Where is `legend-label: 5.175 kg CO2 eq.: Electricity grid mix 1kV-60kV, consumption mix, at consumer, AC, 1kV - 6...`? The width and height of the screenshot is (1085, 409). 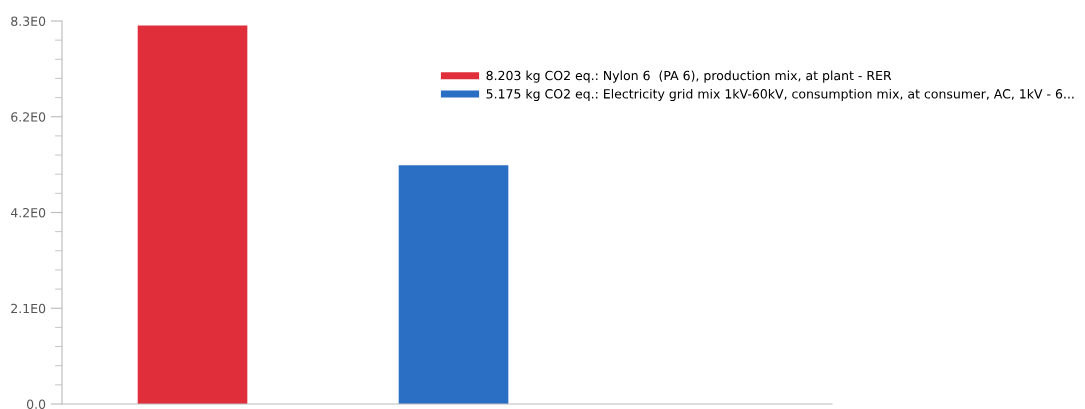
legend-label: 5.175 kg CO2 eq.: Electricity grid mix 1kV-60kV, consumption mix, at consumer, AC, 1kV - 6... is located at coordinates (780, 94).